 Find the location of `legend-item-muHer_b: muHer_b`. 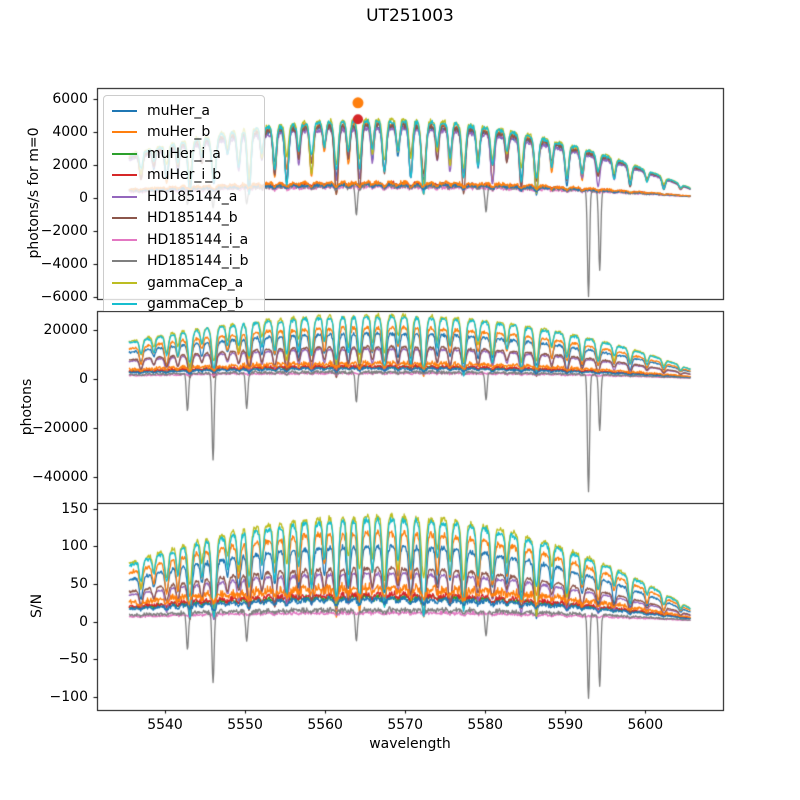

legend-item-muHer_b: muHer_b is located at coordinates (184, 133).